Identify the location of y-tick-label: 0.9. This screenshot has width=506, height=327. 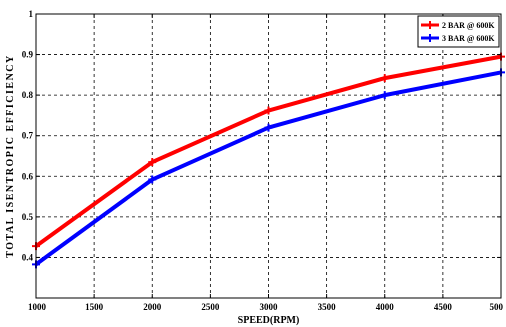
(28, 55).